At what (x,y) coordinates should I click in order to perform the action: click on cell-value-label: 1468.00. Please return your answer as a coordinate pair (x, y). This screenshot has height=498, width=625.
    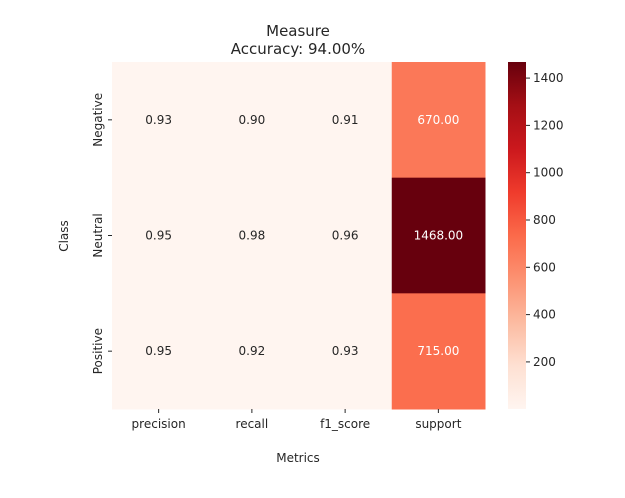
    Looking at the image, I should click on (439, 236).